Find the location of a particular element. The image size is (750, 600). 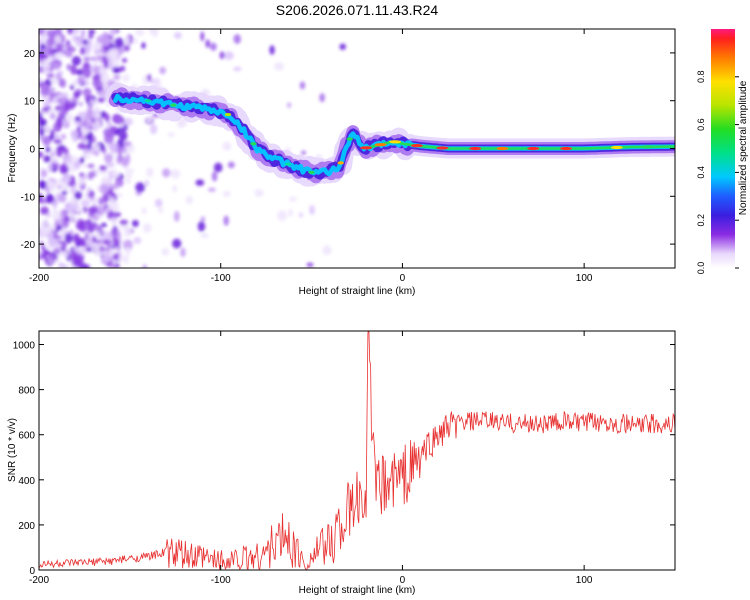

snr-y-tick-label: 800 is located at coordinates (26, 391).